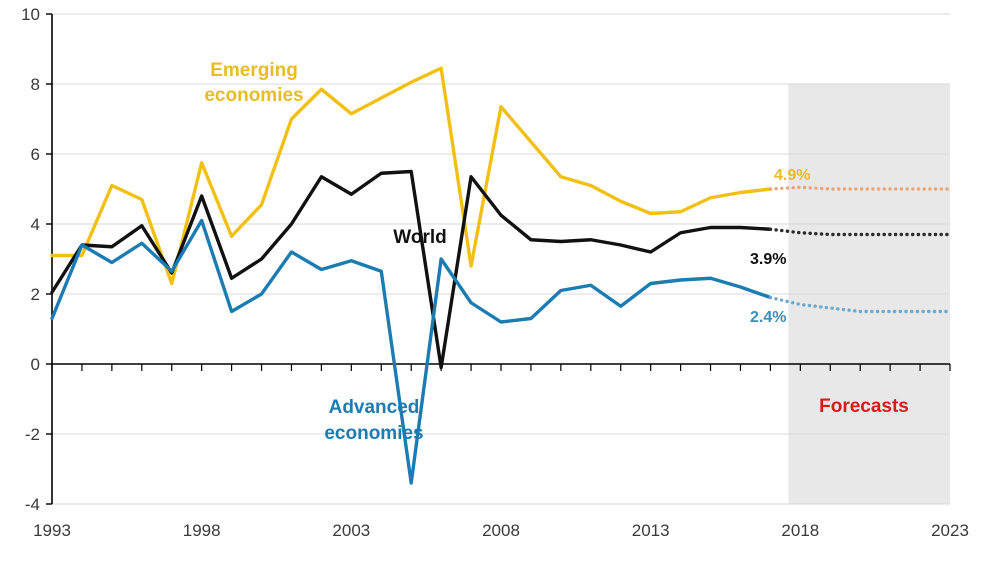 The width and height of the screenshot is (994, 574). I want to click on y-tick-label: 10, so click(30, 14).